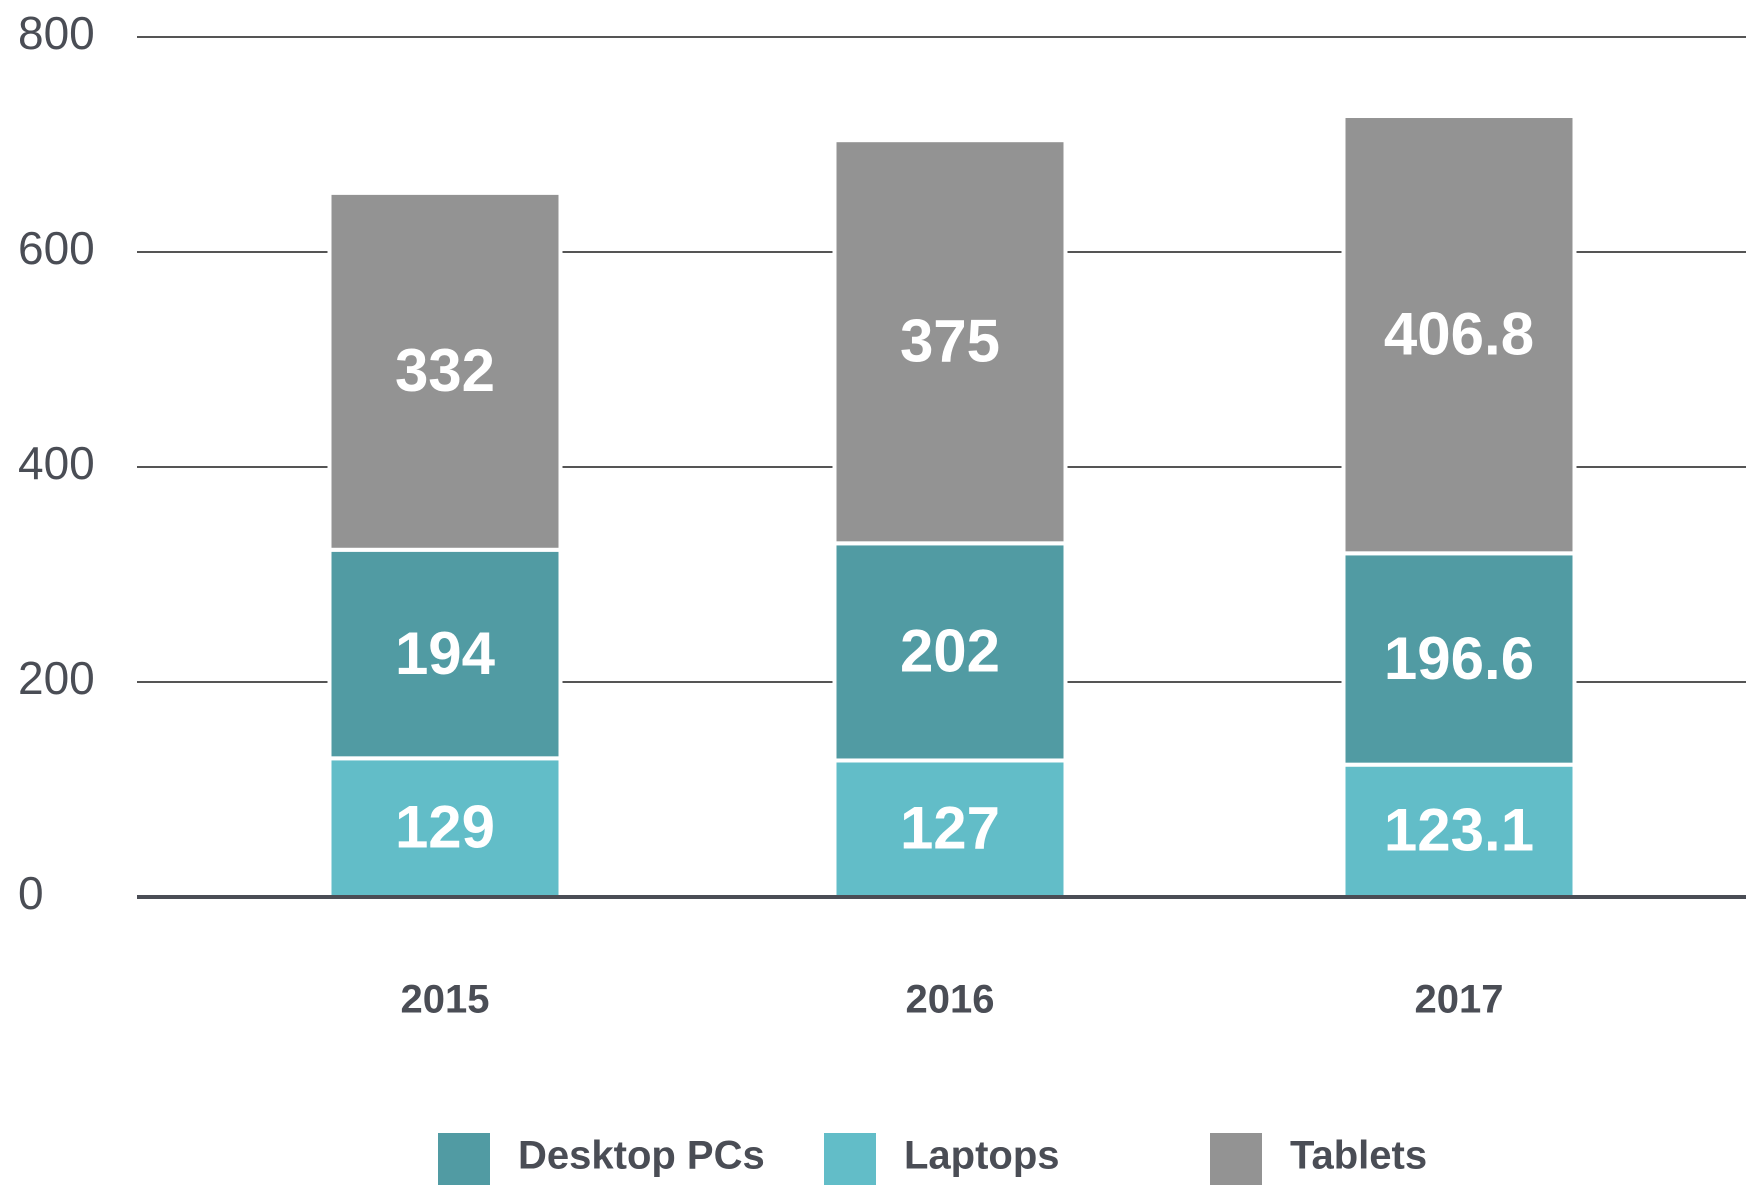  I want to click on y-tick-label: 400, so click(56, 463).